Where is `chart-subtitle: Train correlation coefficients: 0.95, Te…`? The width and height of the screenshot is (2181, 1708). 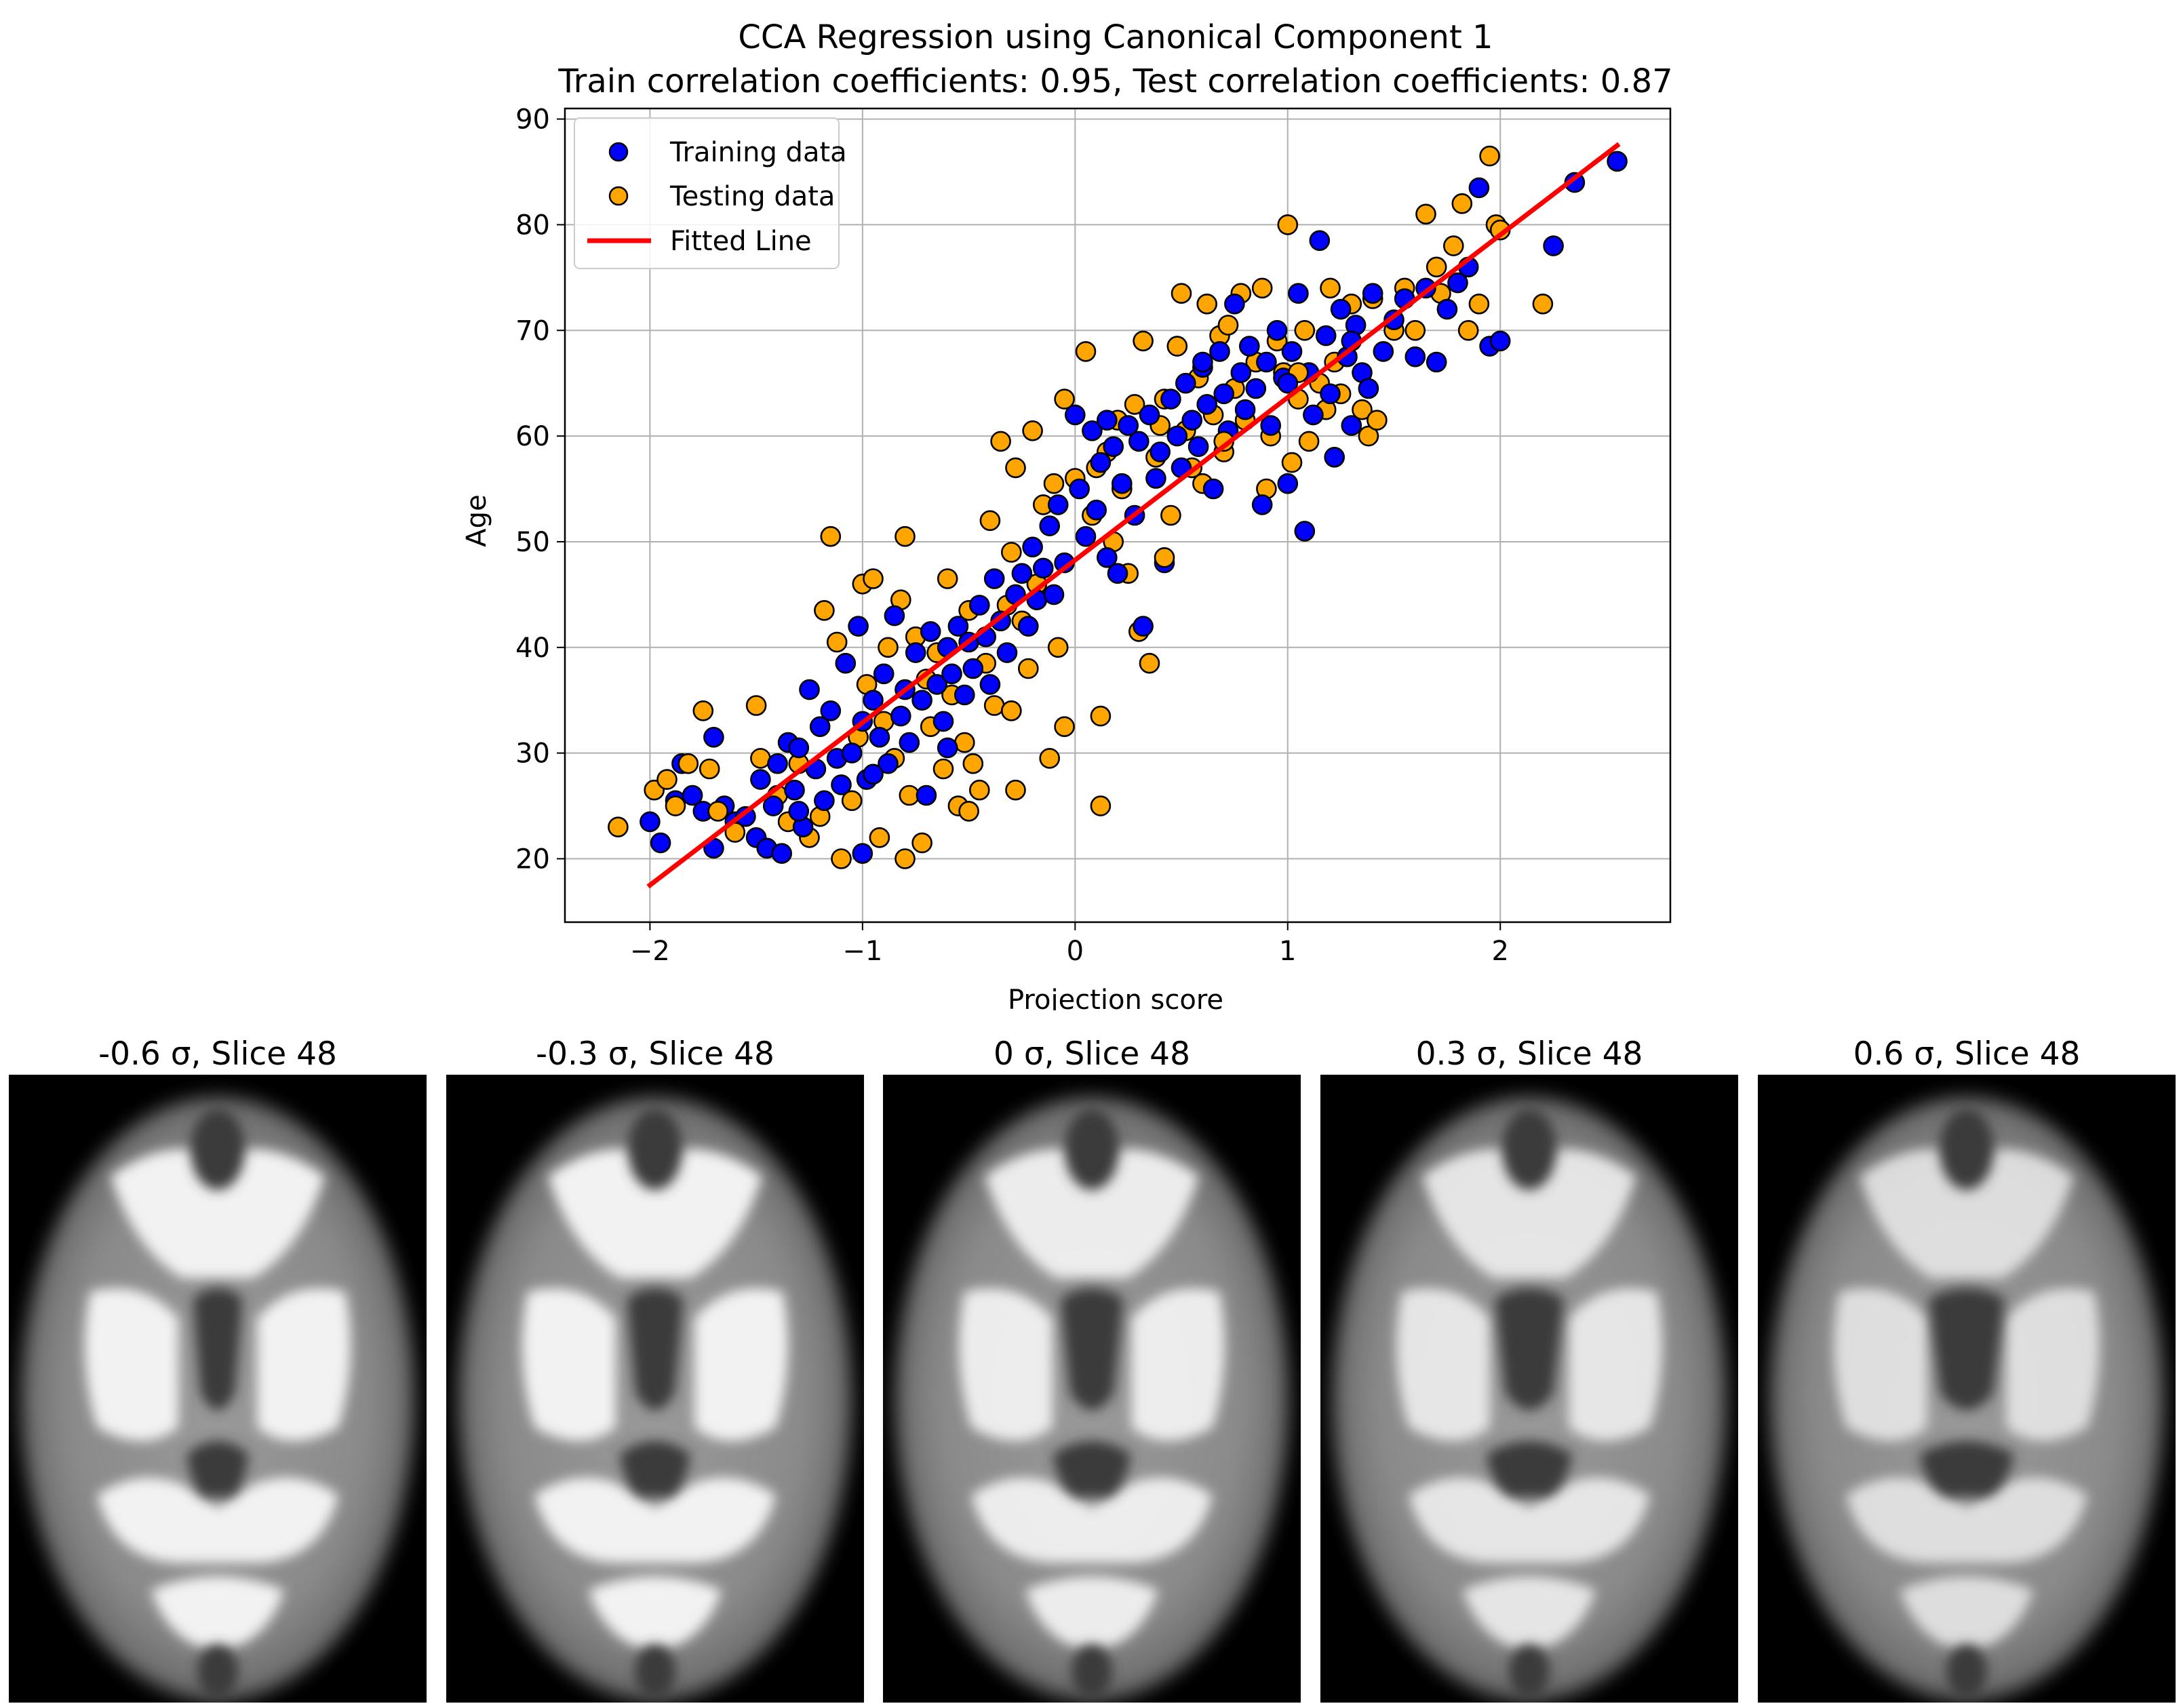 chart-subtitle: Train correlation coefficients: 0.95, Te… is located at coordinates (1114, 81).